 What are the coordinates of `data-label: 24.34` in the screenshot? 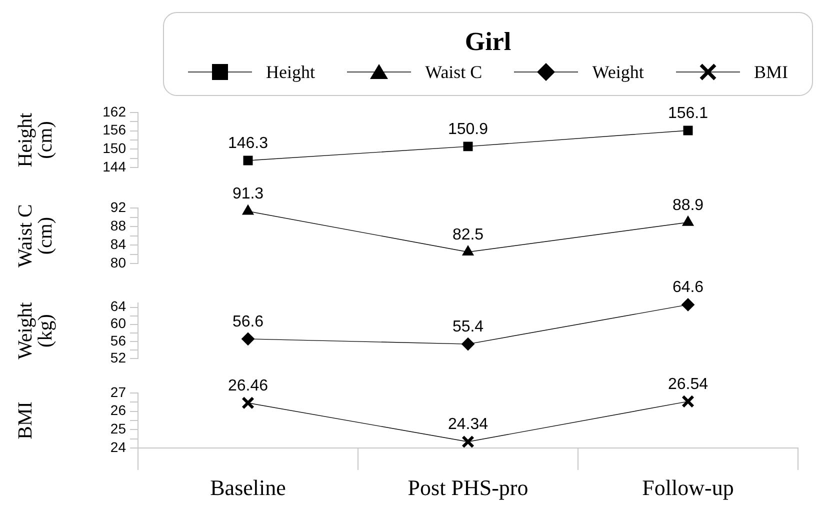 It's located at (468, 425).